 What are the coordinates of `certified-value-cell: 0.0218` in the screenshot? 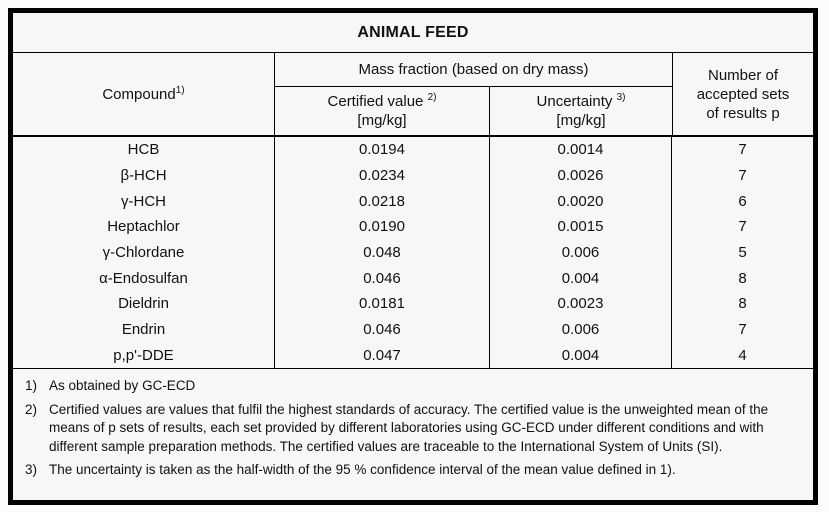 It's located at (382, 201).